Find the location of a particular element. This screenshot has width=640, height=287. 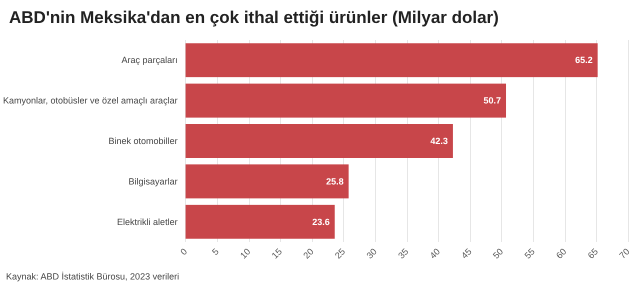

data-label: 25.8 is located at coordinates (335, 181).